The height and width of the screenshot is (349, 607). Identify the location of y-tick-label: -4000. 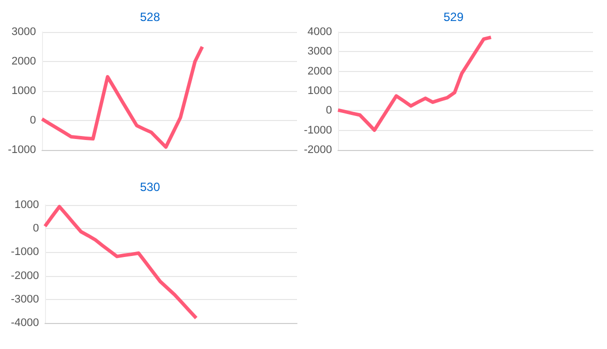
(24, 323).